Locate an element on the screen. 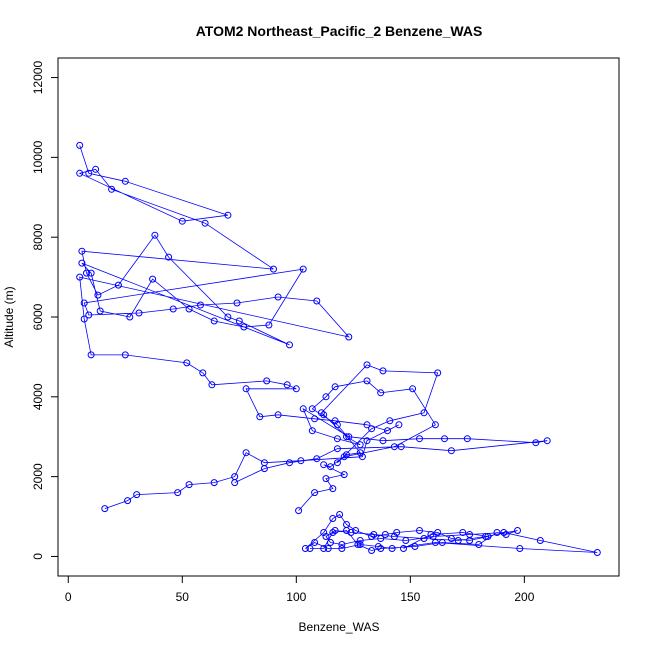  x-axis-label: Benzene_WAS is located at coordinates (339, 627).